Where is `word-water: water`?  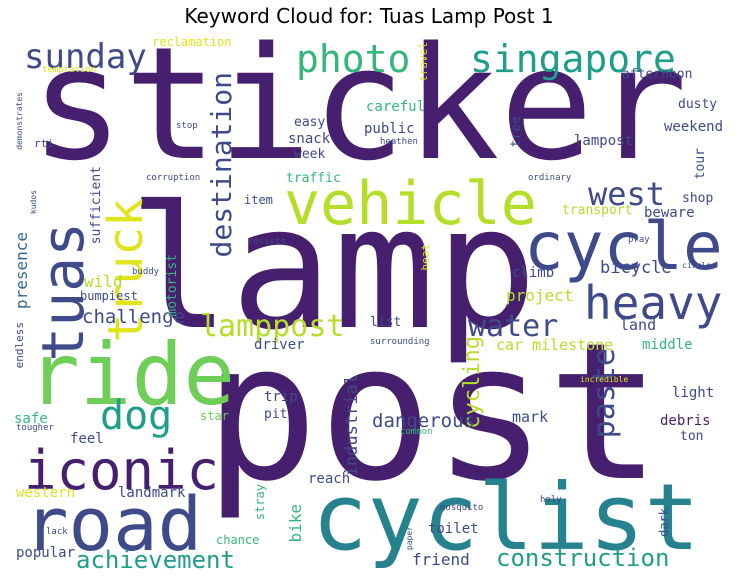
word-water: water is located at coordinates (513, 326).